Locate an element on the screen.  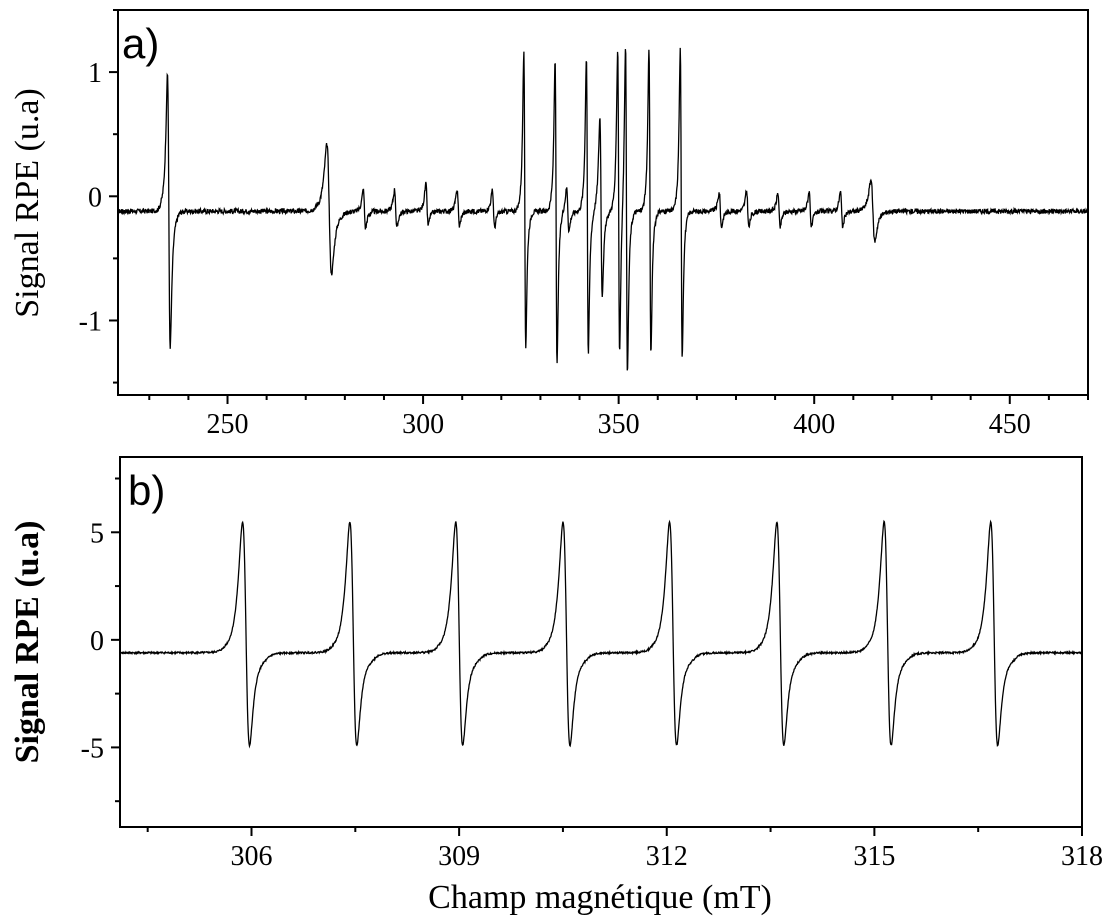
panel-b-x-tick-label: 309 is located at coordinates (459, 856).